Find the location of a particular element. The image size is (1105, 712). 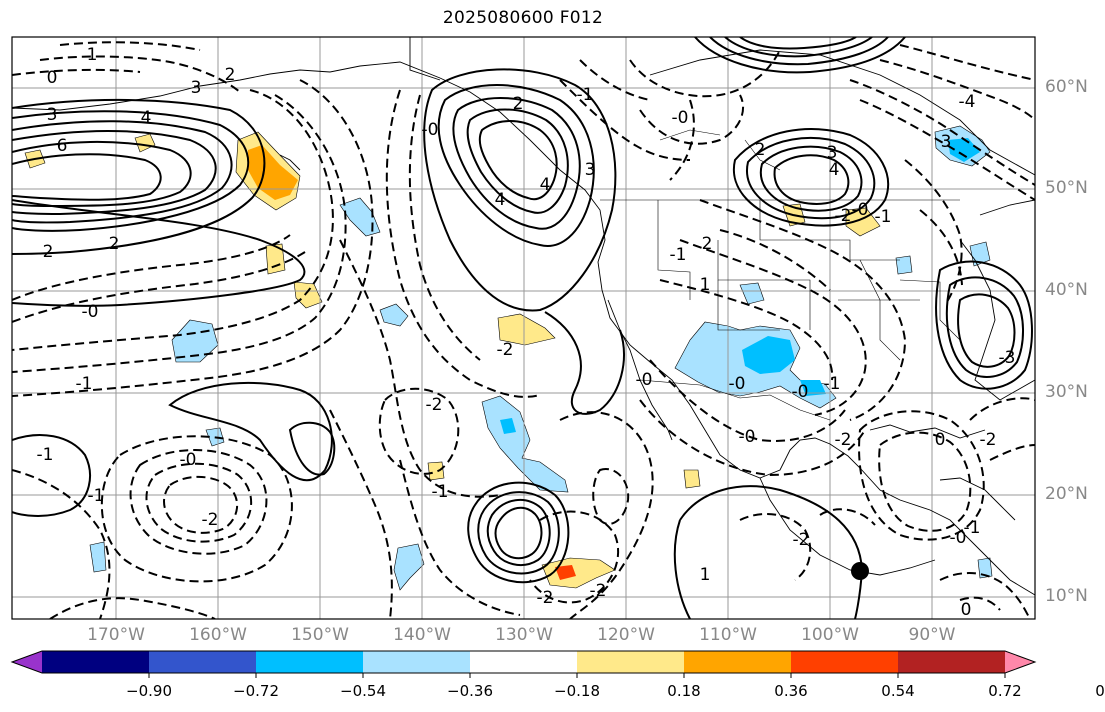

colorbar-outline is located at coordinates (523, 662).